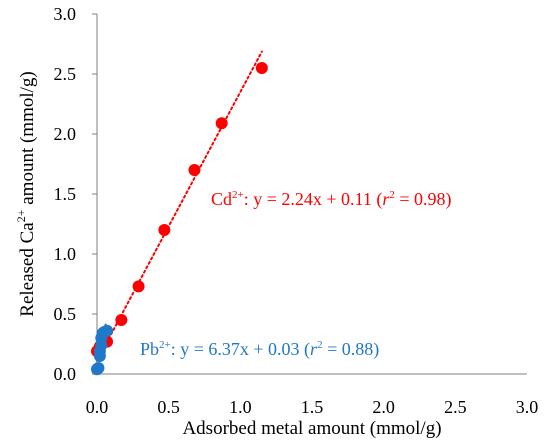 The width and height of the screenshot is (550, 448). I want to click on pb-r-exp: 2, so click(320, 345).